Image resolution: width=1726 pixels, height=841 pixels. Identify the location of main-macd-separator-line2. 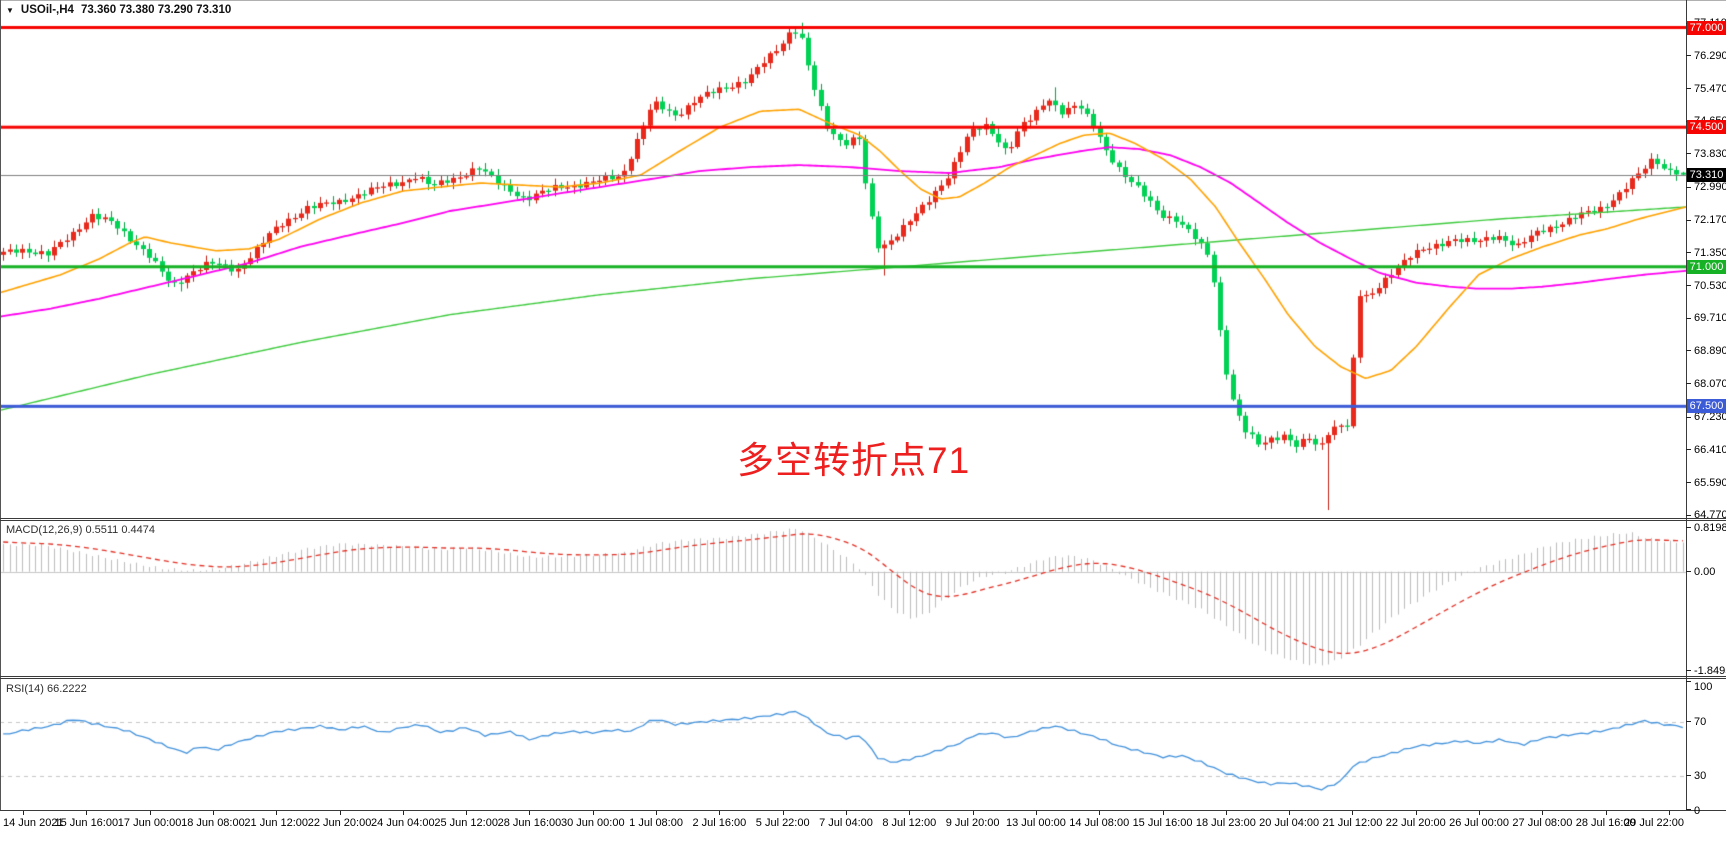
(863, 520).